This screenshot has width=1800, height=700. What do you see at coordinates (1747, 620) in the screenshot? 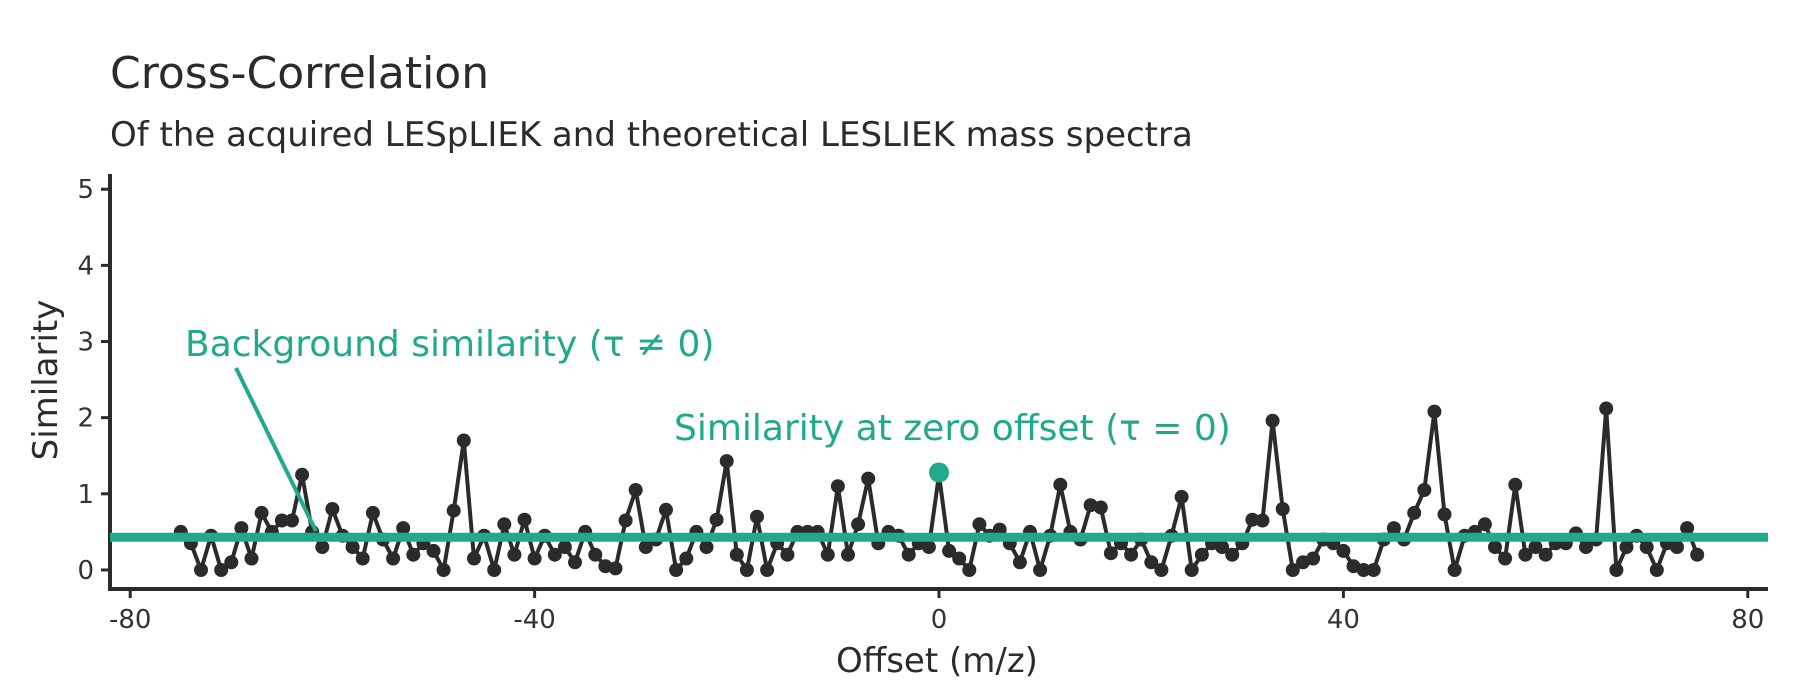
I see `x-tick-label: 80` at bounding box center [1747, 620].